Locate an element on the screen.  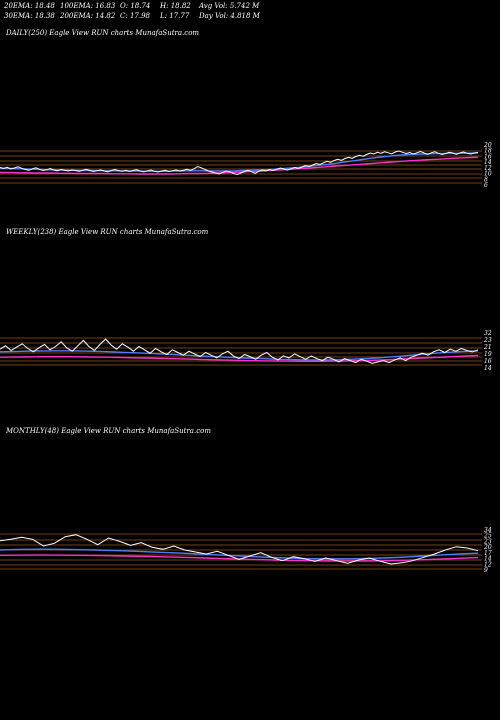
daily-tick-label: 16 is located at coordinates (488, 156).